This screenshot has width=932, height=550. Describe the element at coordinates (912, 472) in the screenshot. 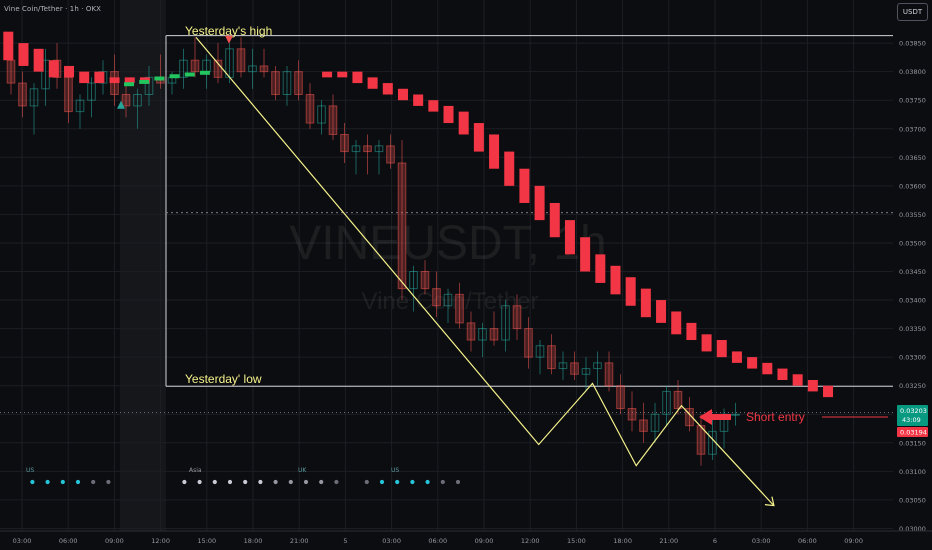

I see `price-tick: 0.03100` at that location.